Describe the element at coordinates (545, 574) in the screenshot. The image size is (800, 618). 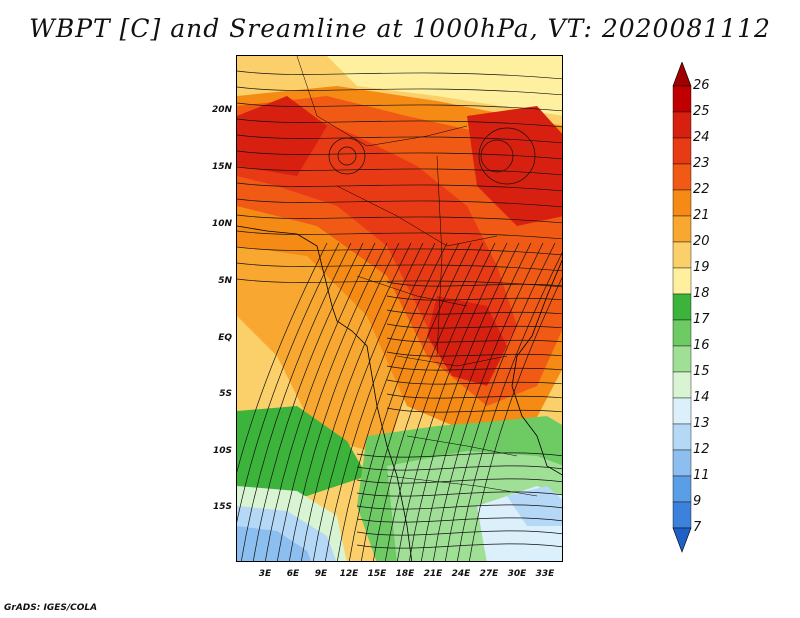
I see `lon-label-33e: 33E` at that location.